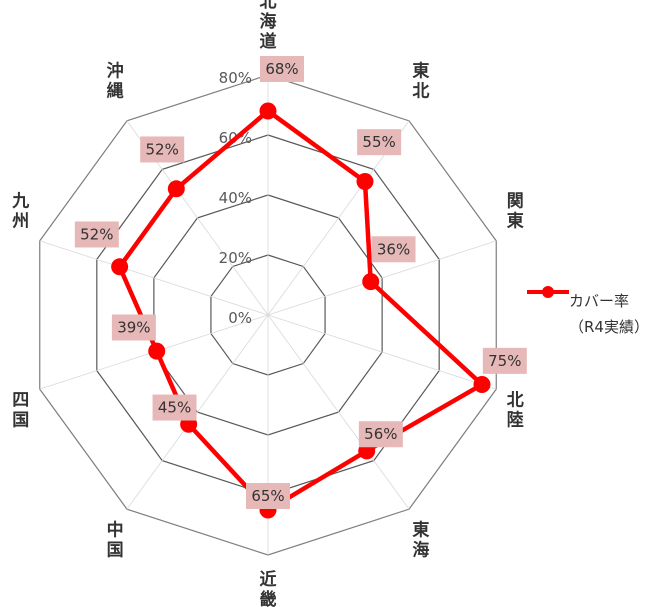  What do you see at coordinates (120, 267) in the screenshot?
I see `data-point-九州` at bounding box center [120, 267].